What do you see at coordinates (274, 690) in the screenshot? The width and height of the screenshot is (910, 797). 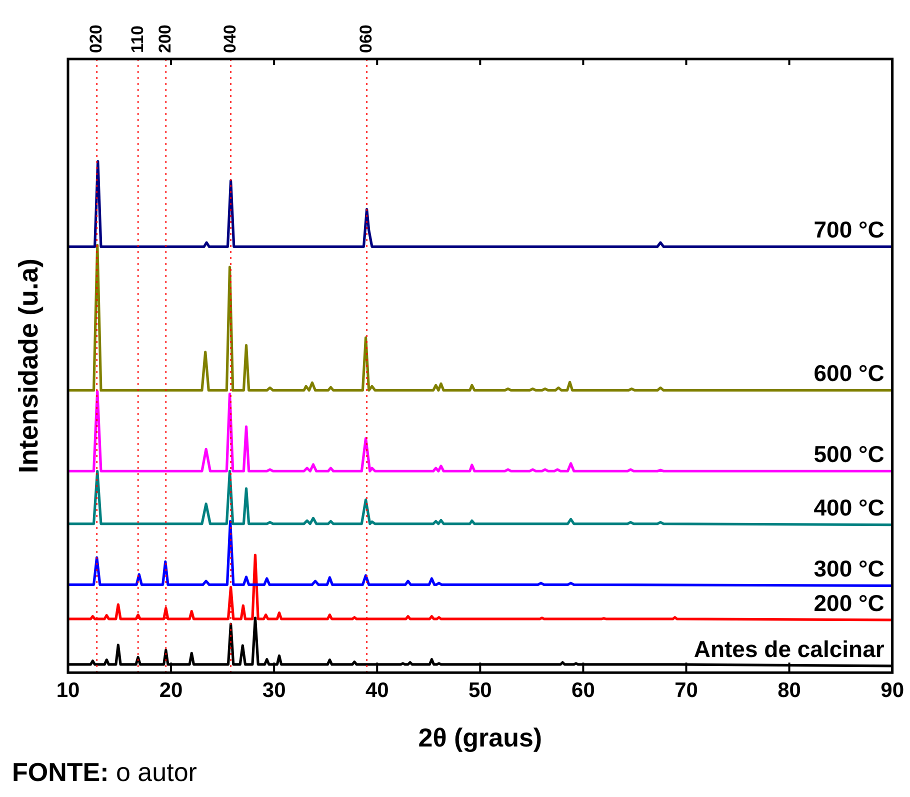 I see `x-tick-label: 30` at bounding box center [274, 690].